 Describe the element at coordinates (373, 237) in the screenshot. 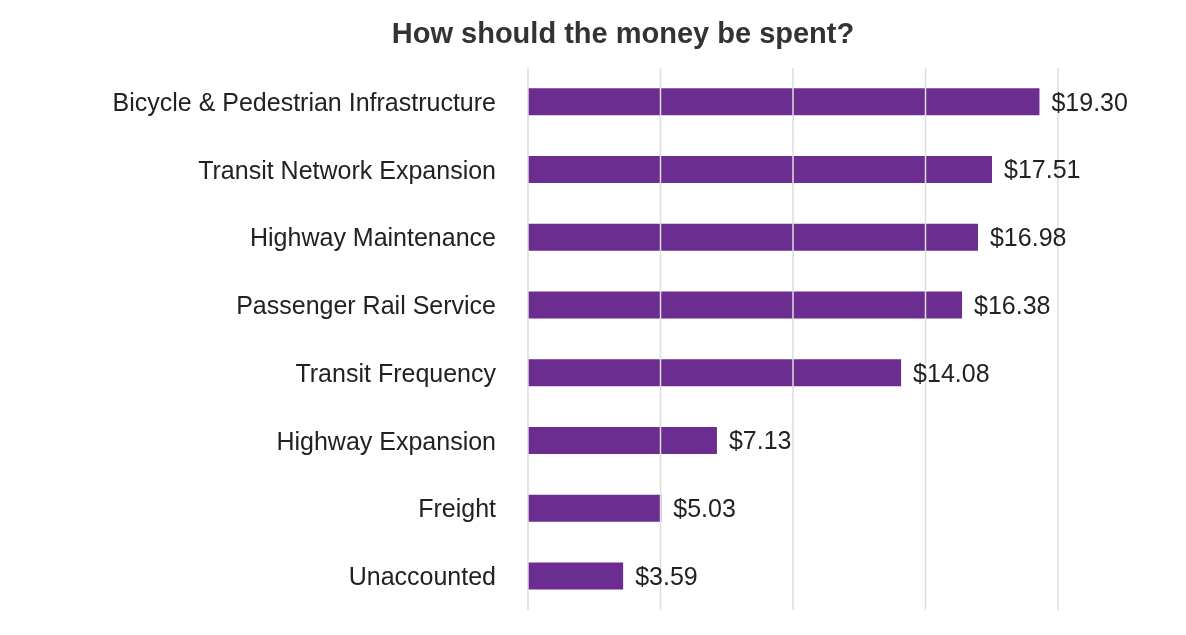

I see `y-tick-label: Highway Maintenance` at that location.